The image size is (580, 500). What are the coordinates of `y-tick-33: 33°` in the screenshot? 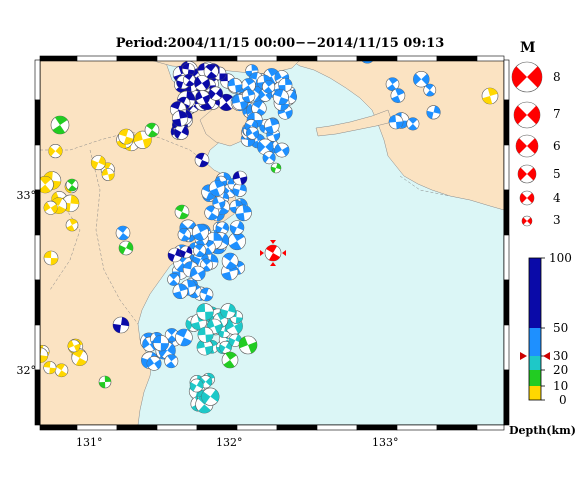 It's located at (27, 195).